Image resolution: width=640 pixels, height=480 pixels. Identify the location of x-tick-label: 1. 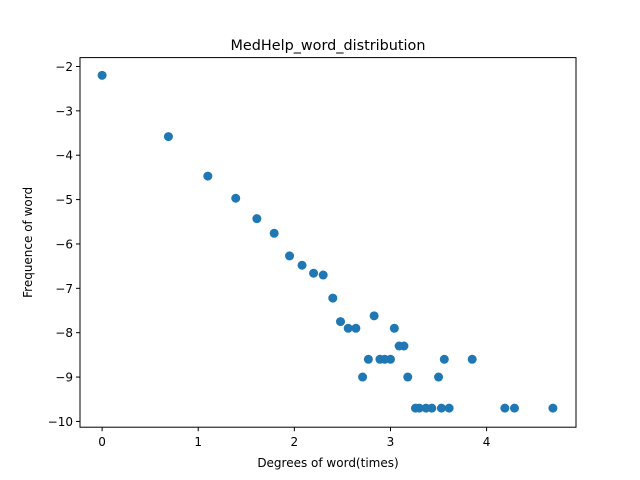
(198, 442).